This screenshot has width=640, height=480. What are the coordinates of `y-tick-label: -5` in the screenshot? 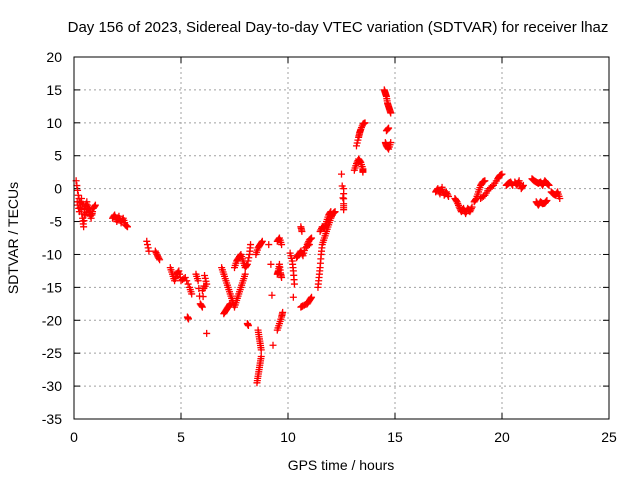 It's located at (56, 222).